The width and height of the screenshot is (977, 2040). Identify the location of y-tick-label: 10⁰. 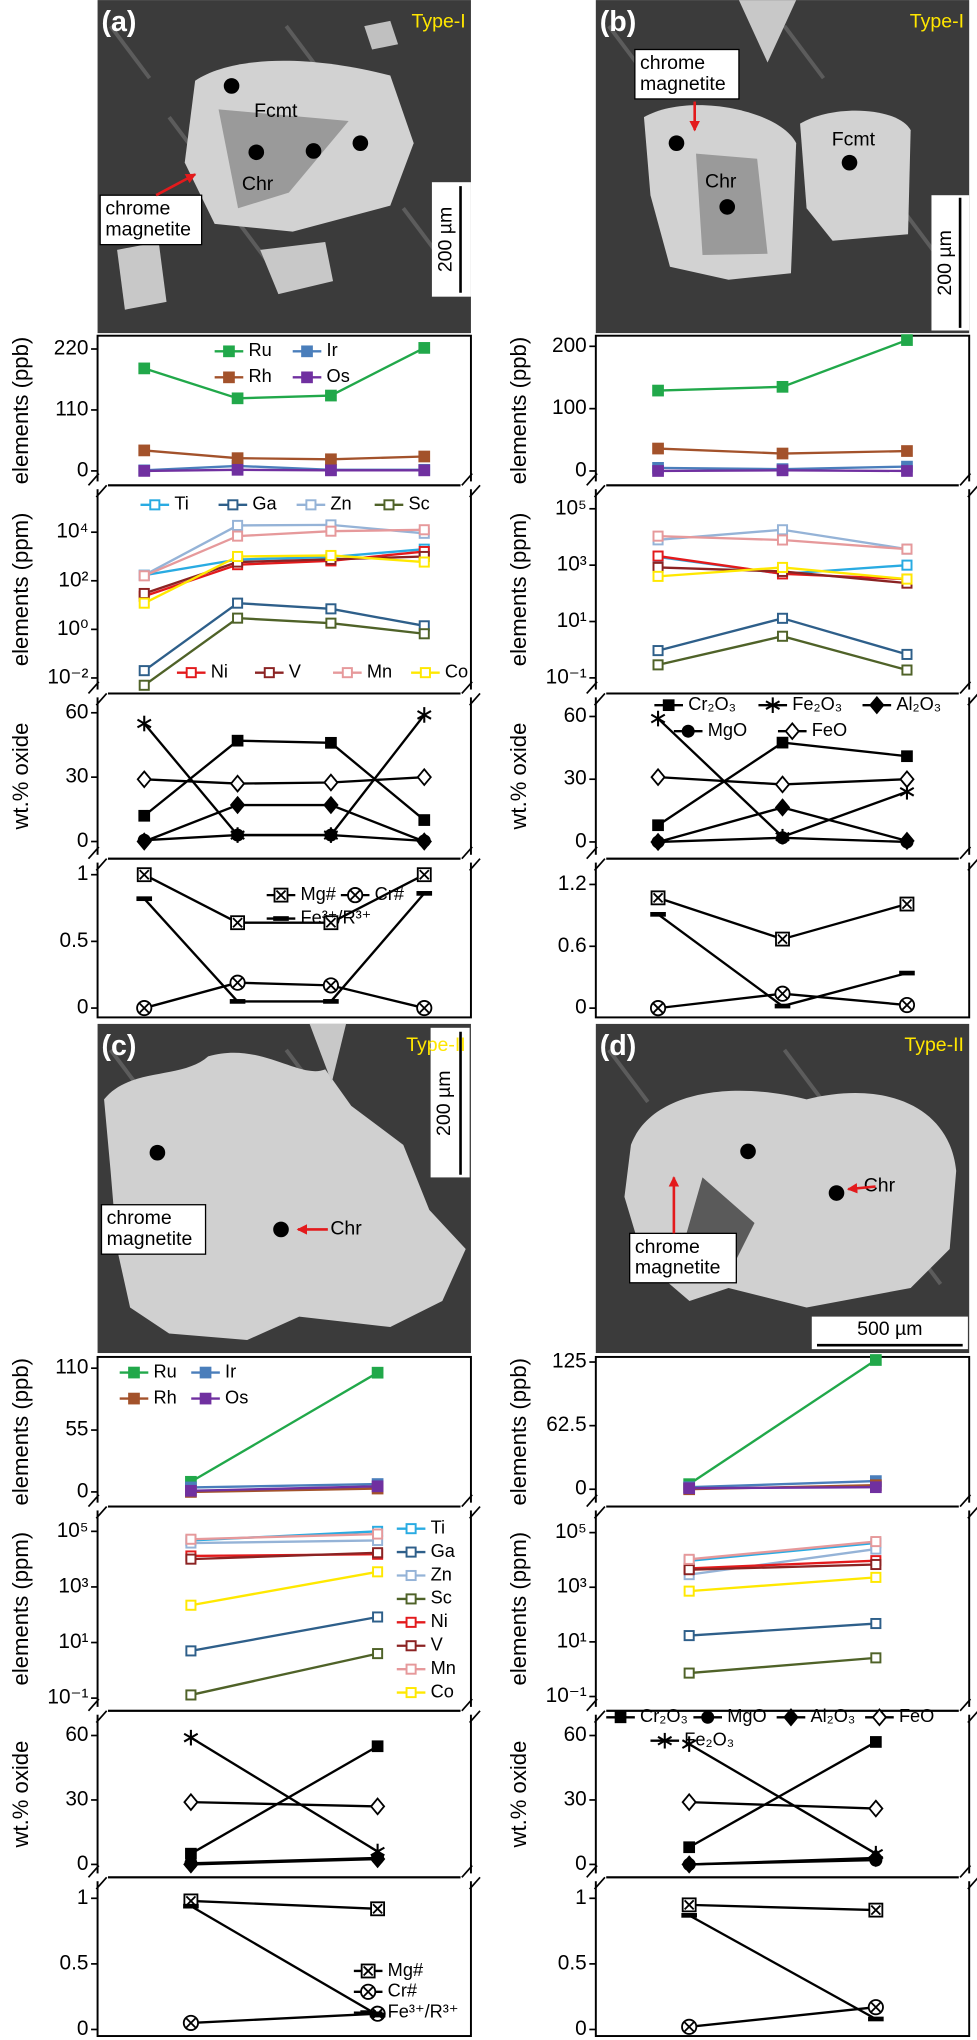
(72, 628).